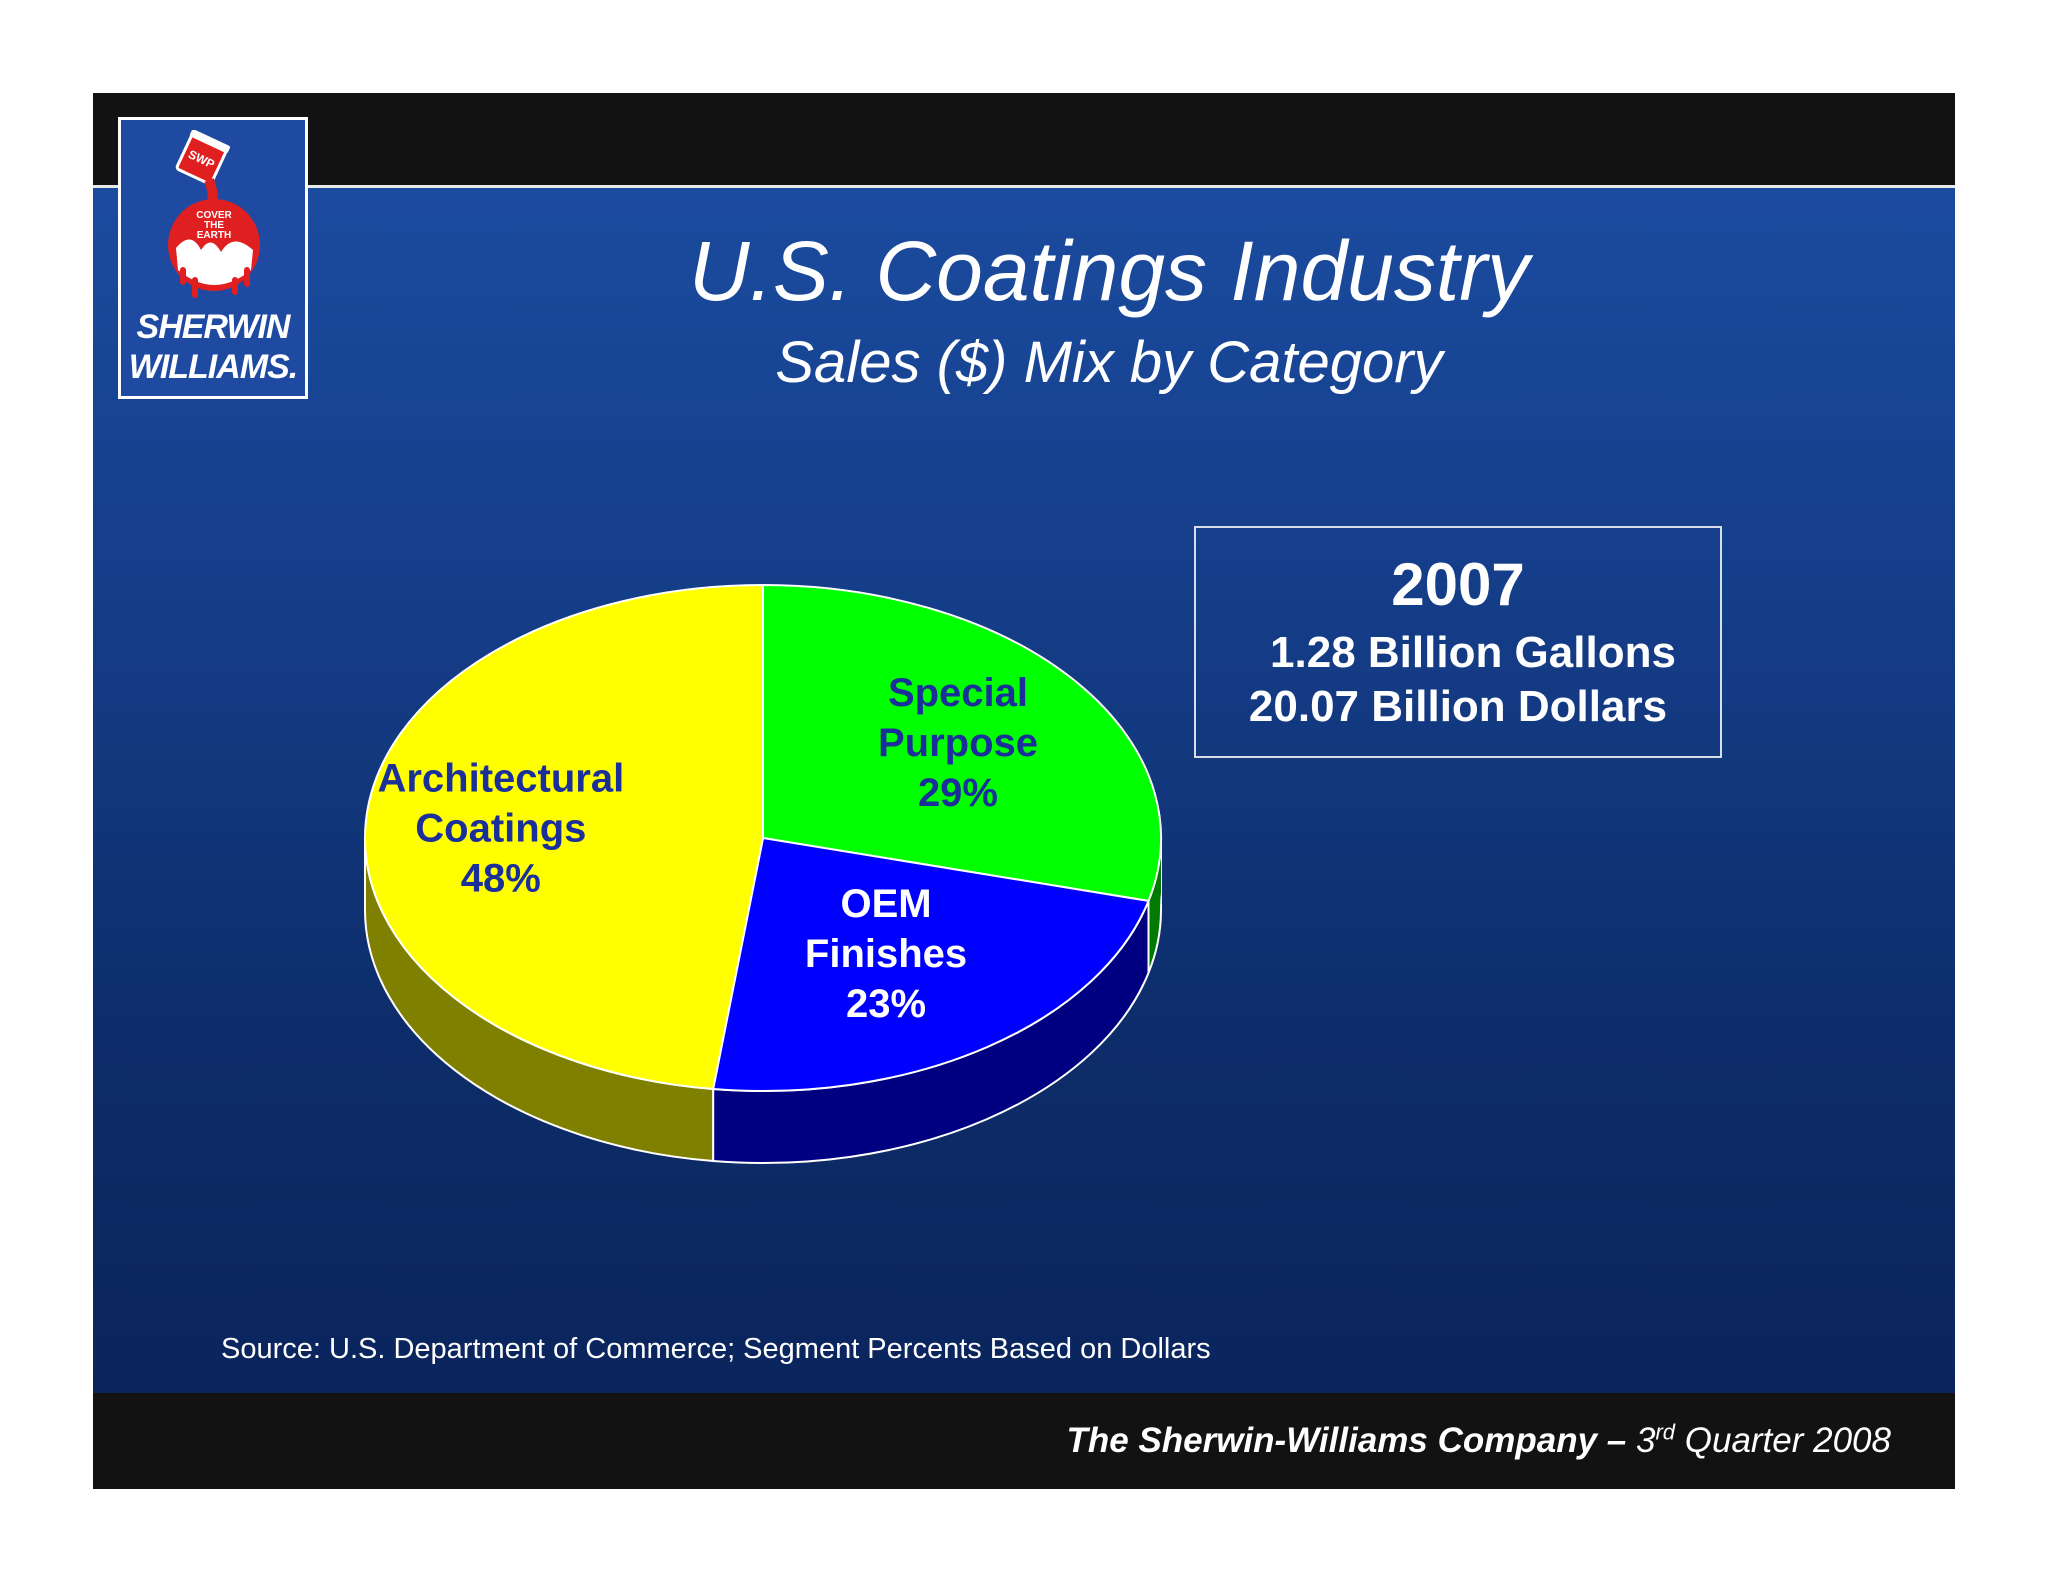 This screenshot has height=1582, width=2048. I want to click on sherwin-williams-logo: SWP COVER THE EARTH SHERWIN WILLIAMS., so click(213, 258).